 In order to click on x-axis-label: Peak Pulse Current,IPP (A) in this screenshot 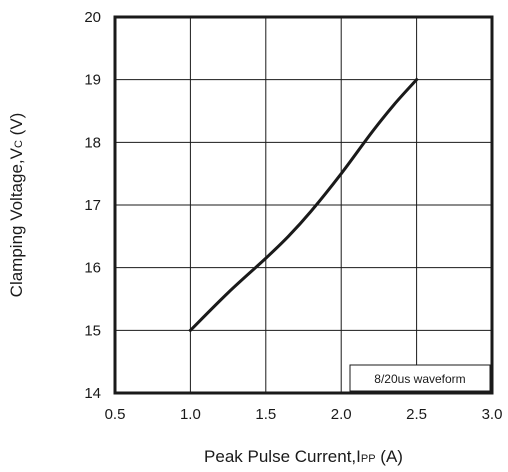, I will do `click(303, 456)`.